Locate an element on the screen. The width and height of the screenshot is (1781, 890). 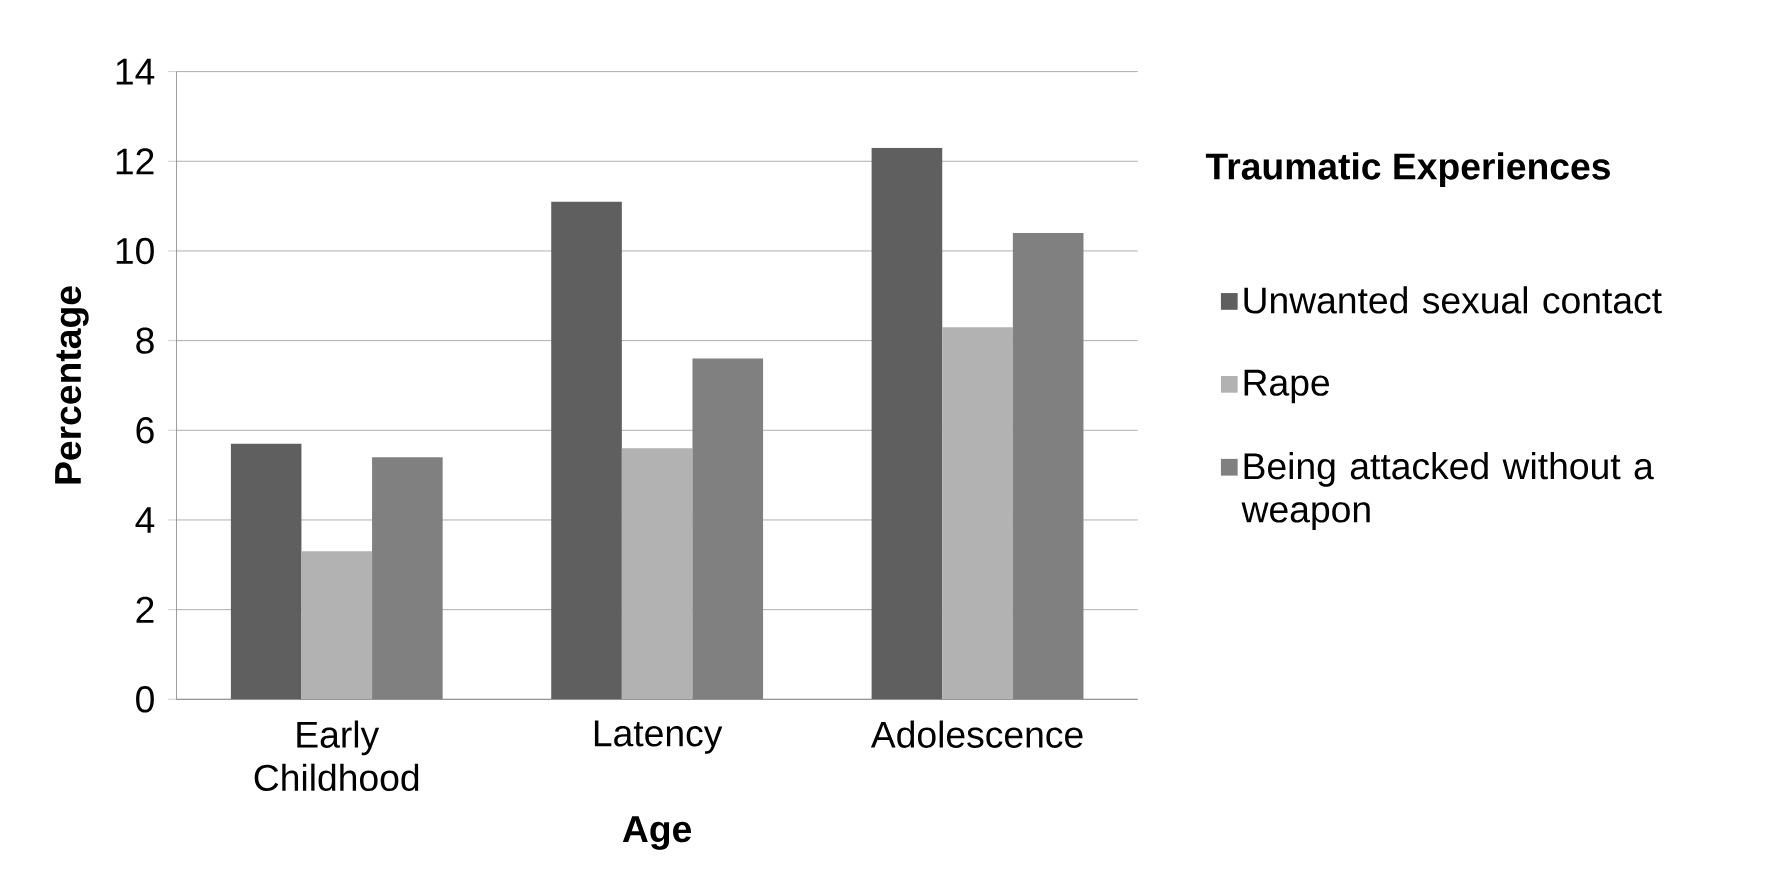
x-tick-label: Latency is located at coordinates (658, 737).